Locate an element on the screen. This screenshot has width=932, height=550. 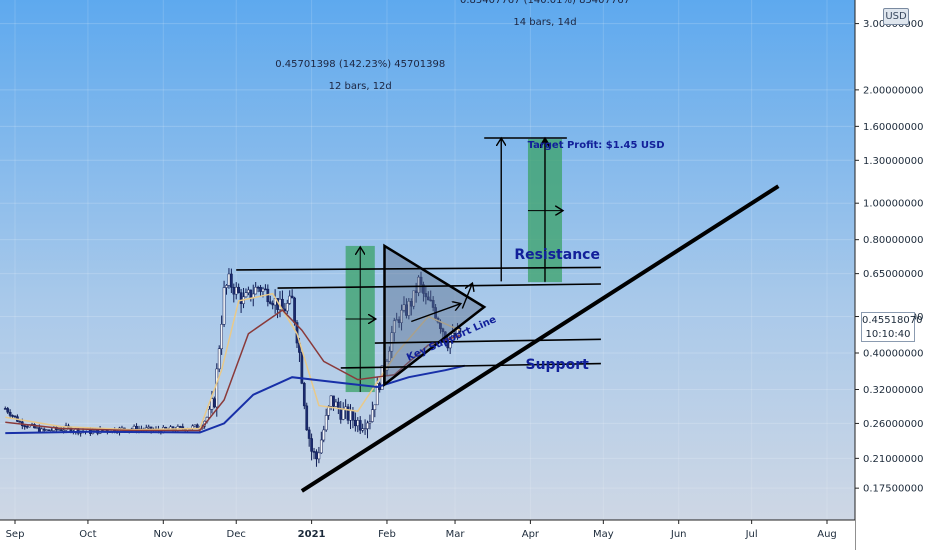
moving-average-line is located at coordinates (233, 370).